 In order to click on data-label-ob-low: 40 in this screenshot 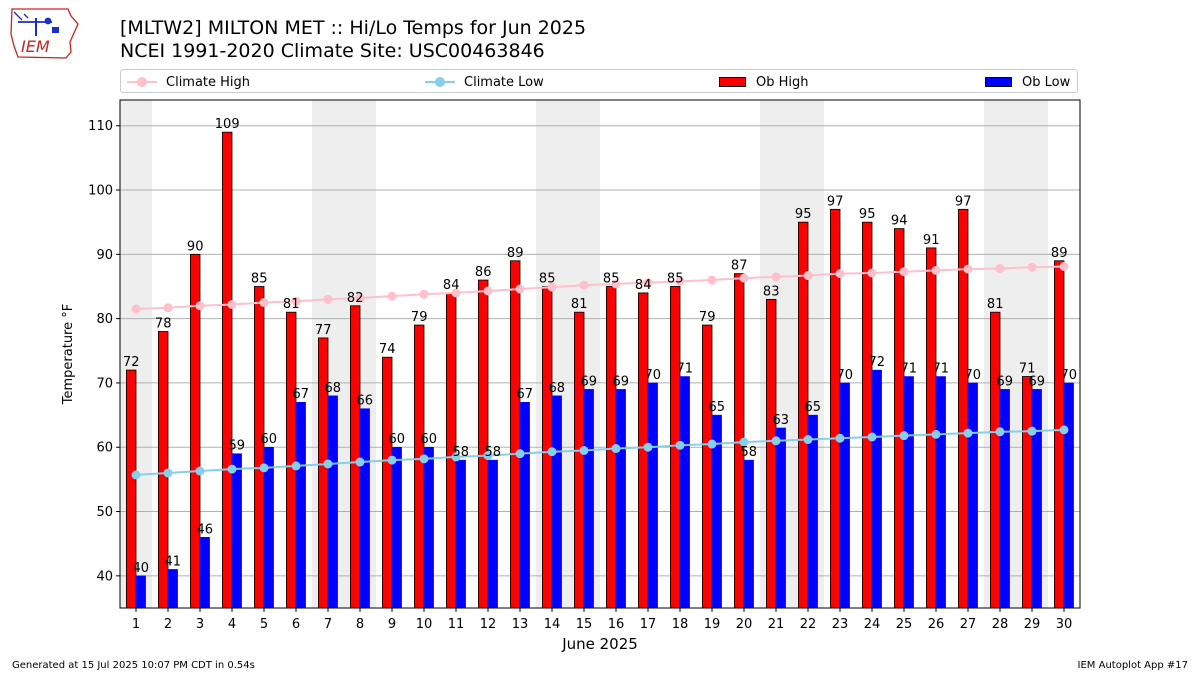, I will do `click(141, 568)`.